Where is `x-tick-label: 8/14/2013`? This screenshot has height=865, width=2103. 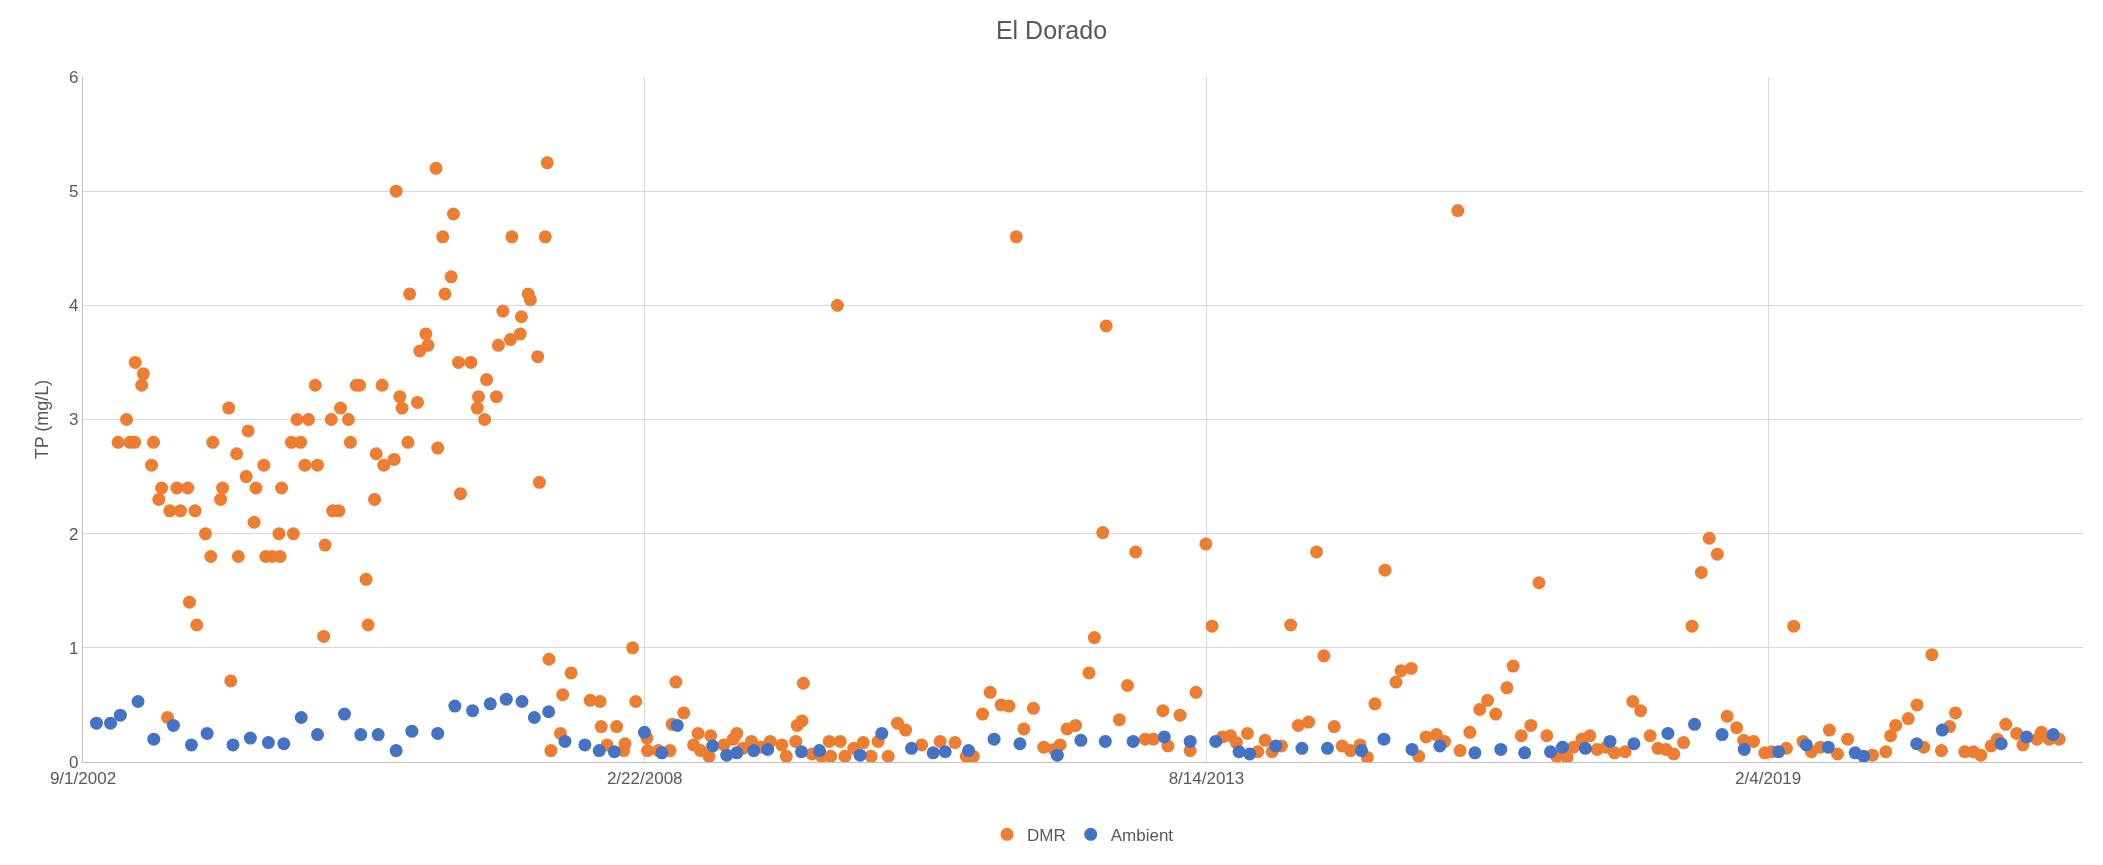
x-tick-label: 8/14/2013 is located at coordinates (1206, 778).